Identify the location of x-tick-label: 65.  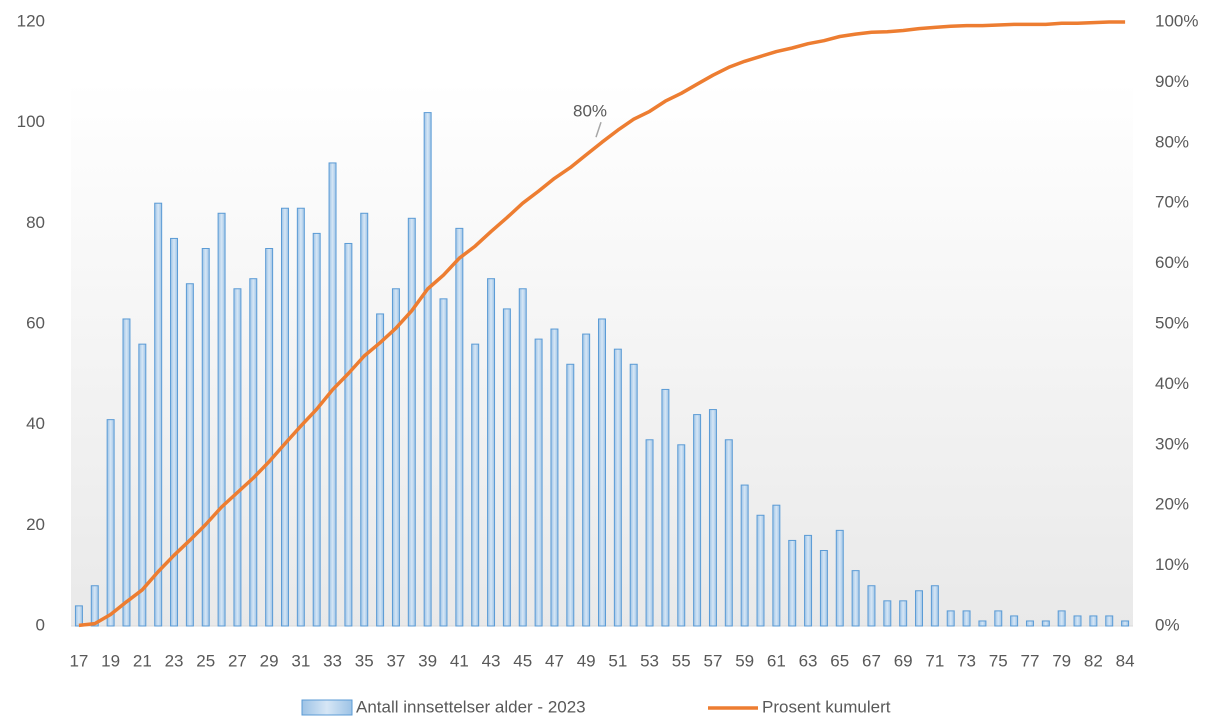
(839, 660).